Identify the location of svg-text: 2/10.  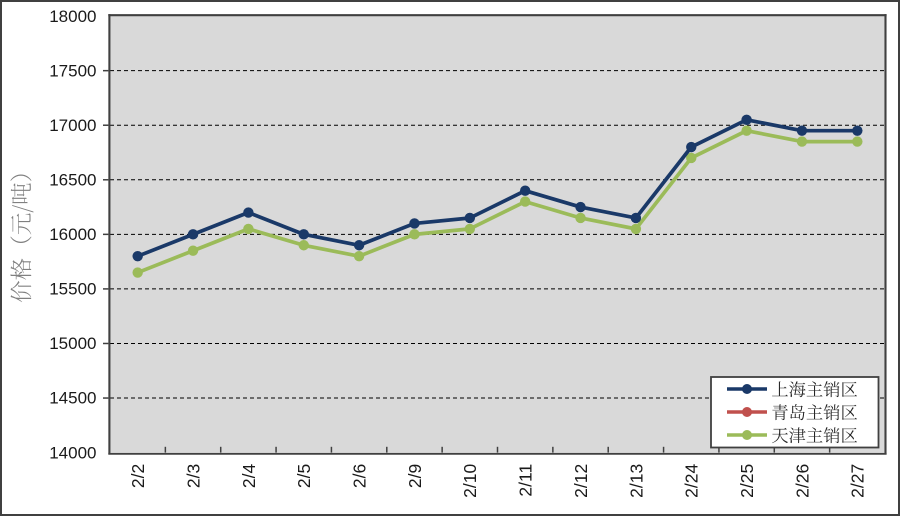
(470, 481).